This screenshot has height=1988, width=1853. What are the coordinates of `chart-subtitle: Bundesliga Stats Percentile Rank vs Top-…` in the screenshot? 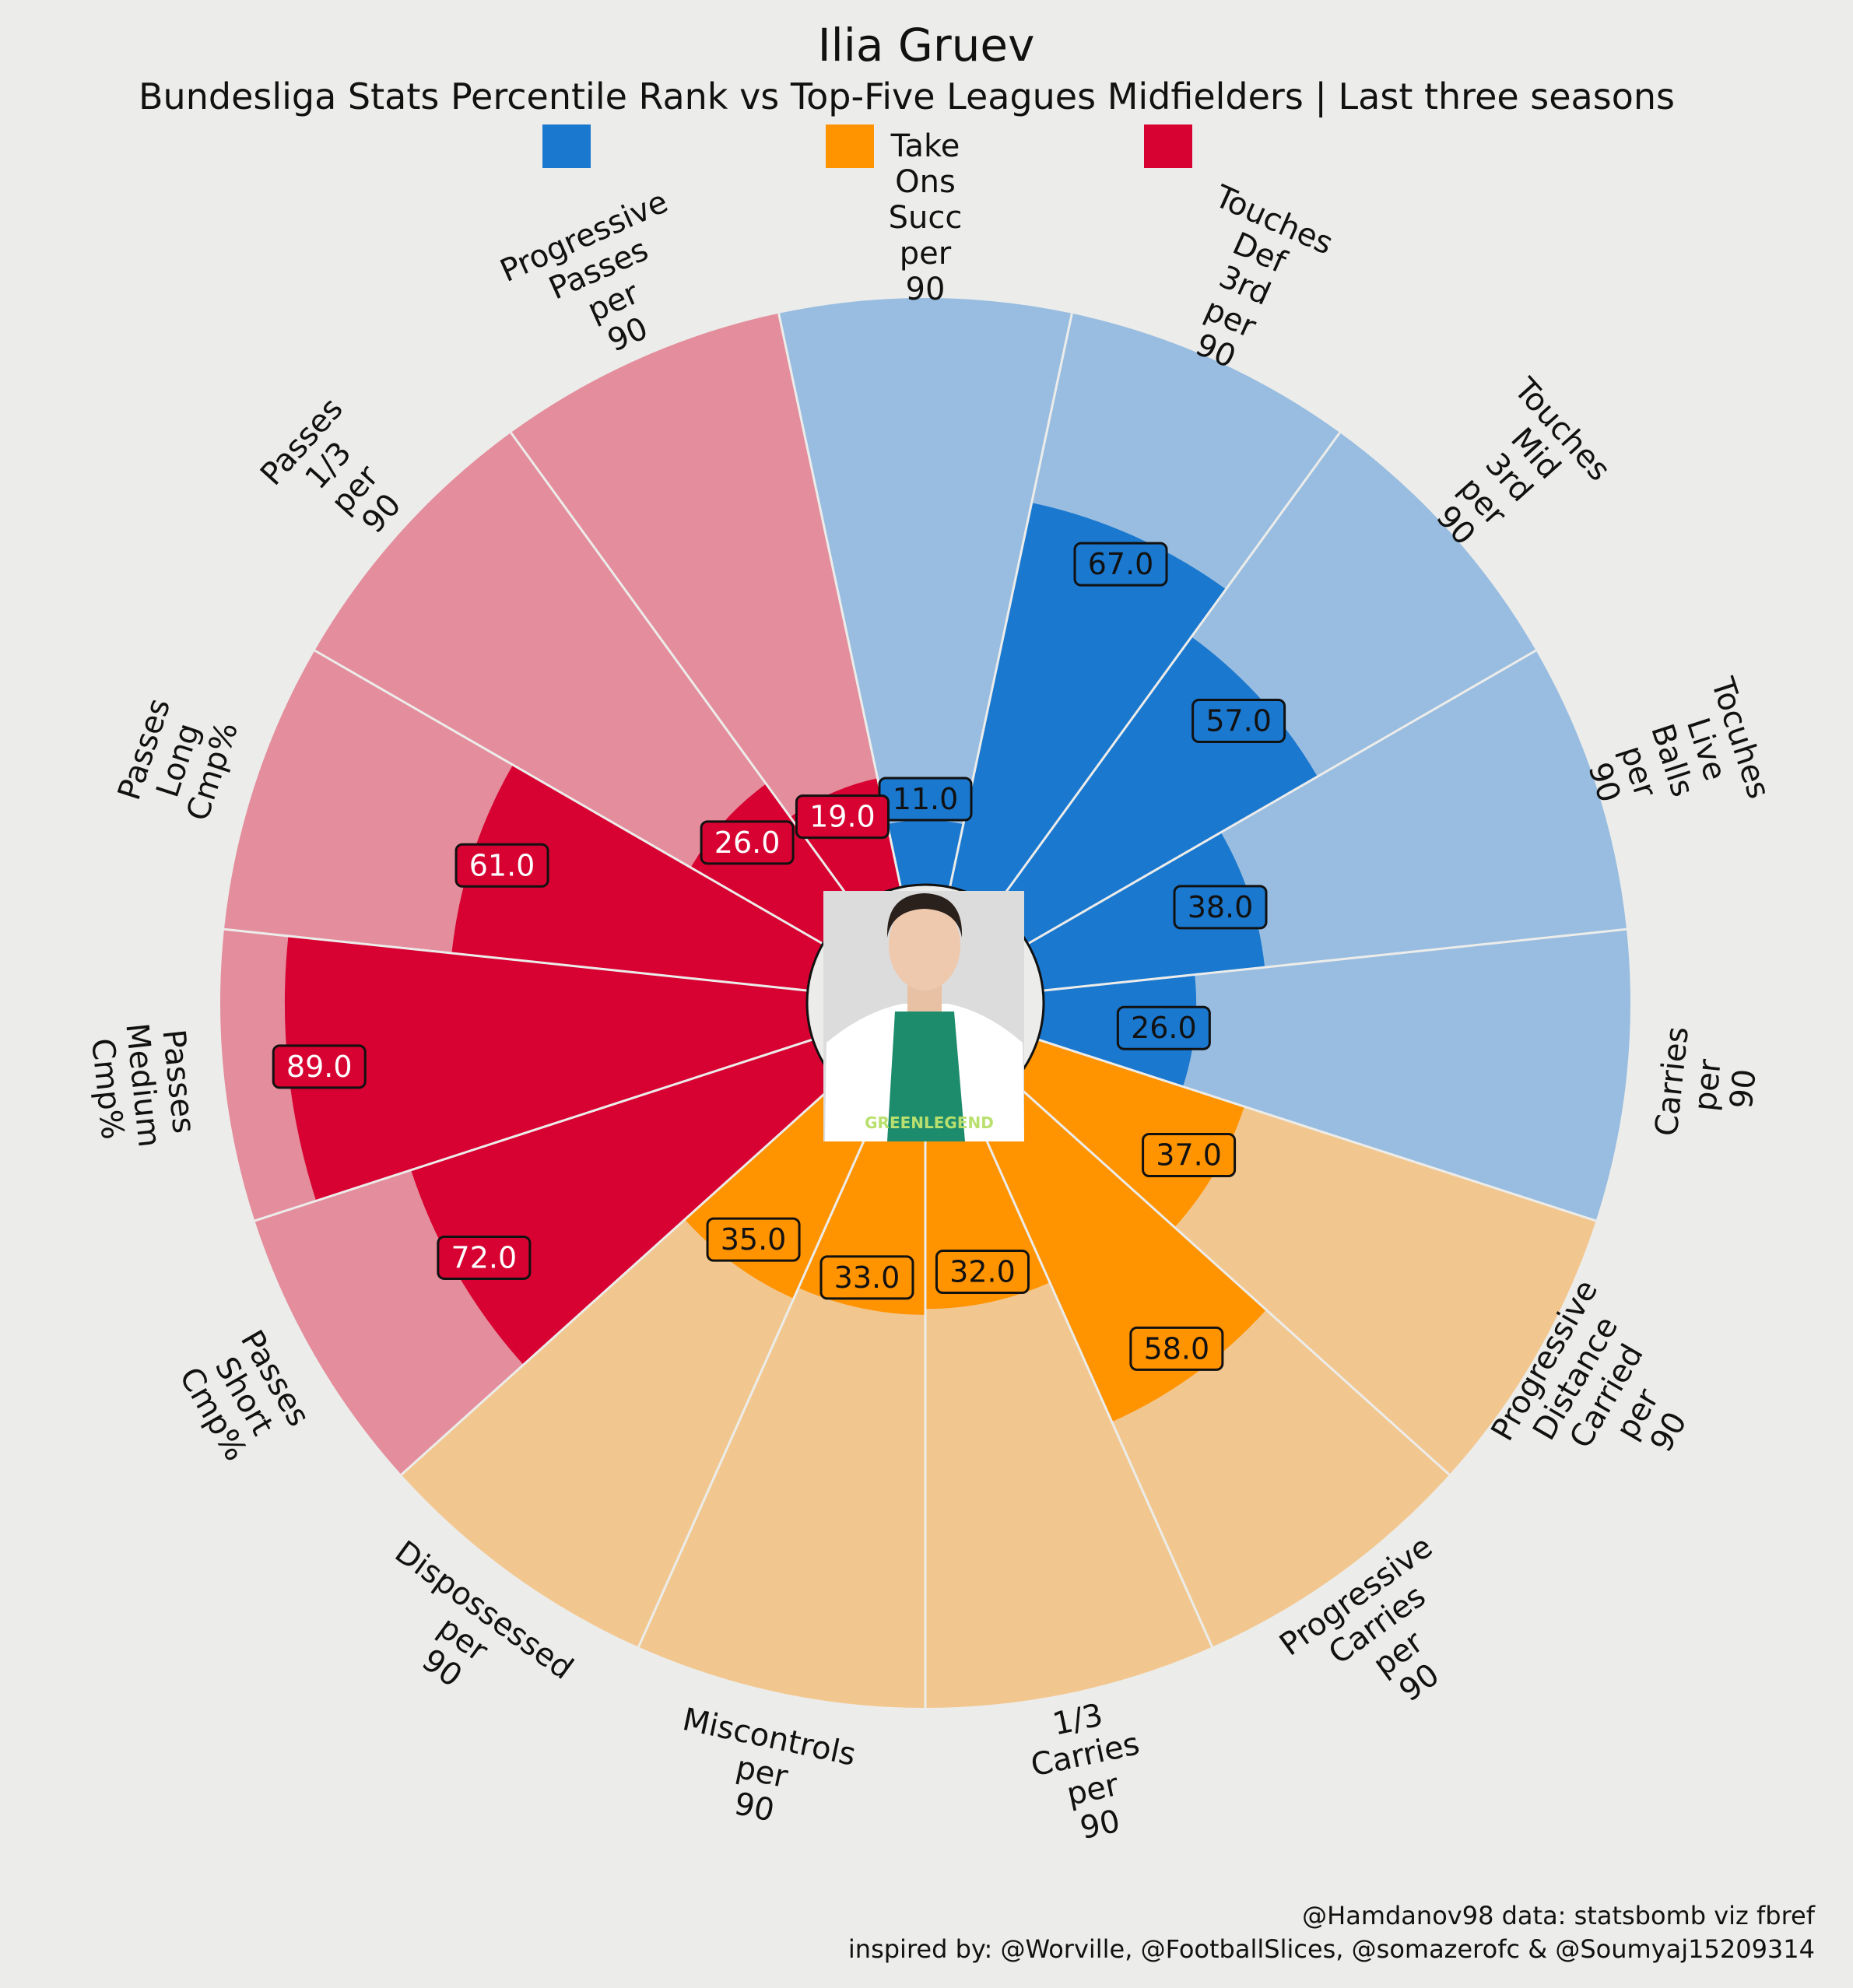 It's located at (907, 96).